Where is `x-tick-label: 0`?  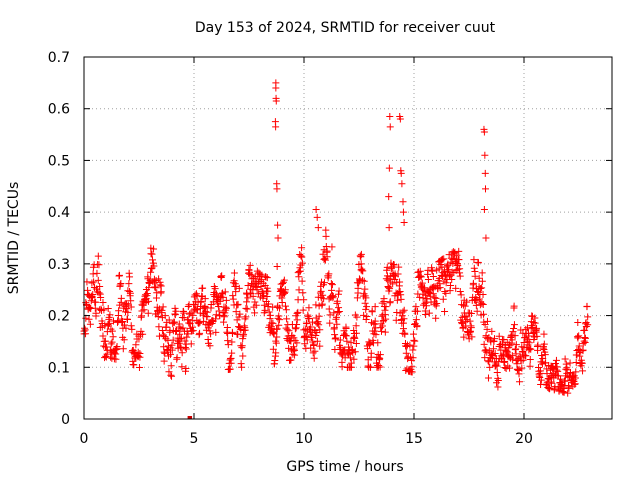
x-tick-label: 0 is located at coordinates (84, 439).